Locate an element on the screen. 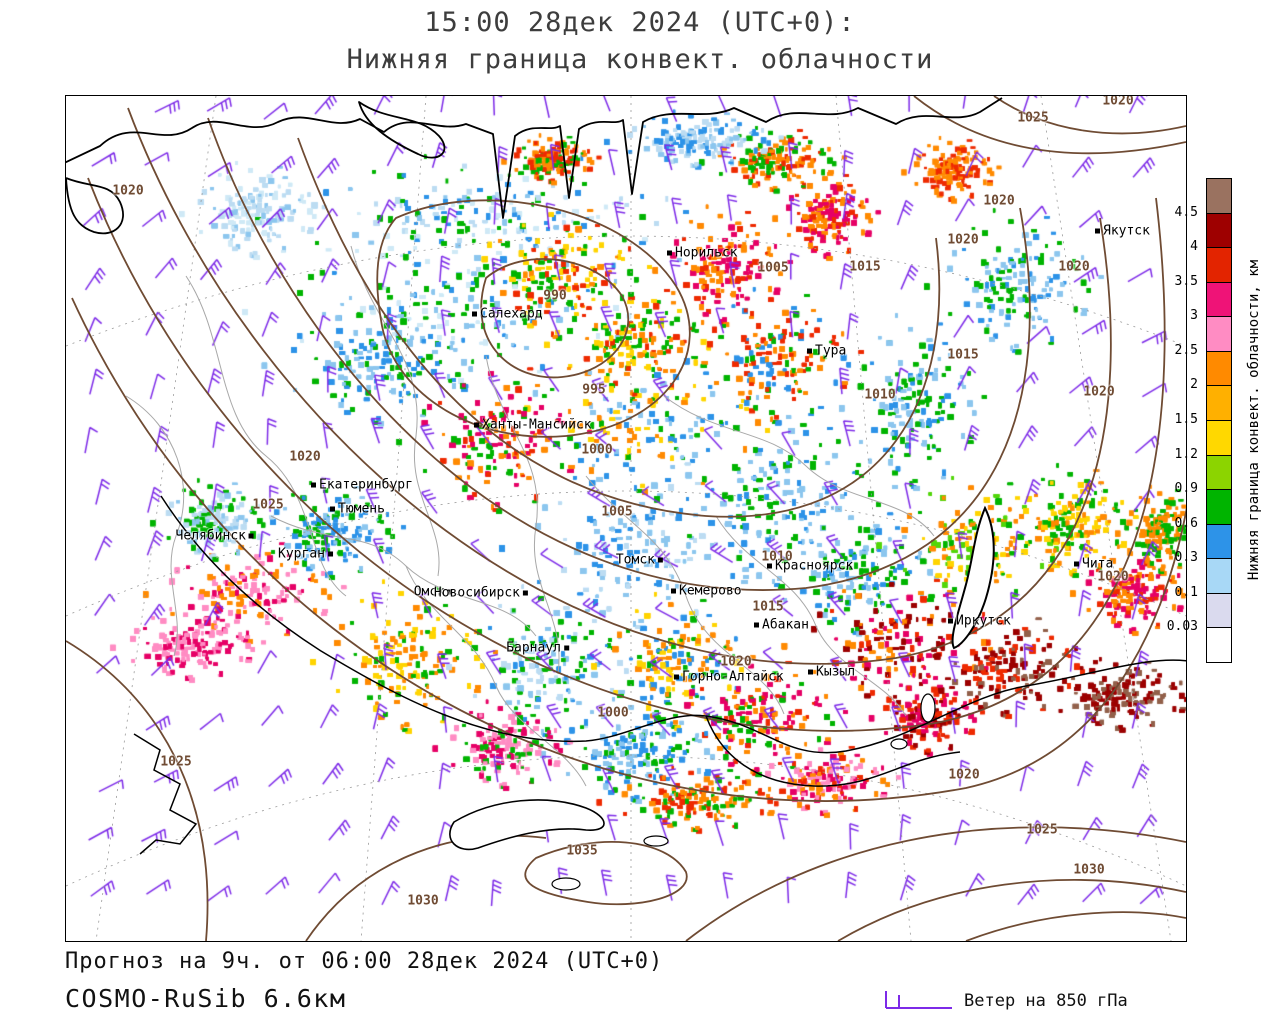  colorbar-tick-label: 2 is located at coordinates (1194, 385).